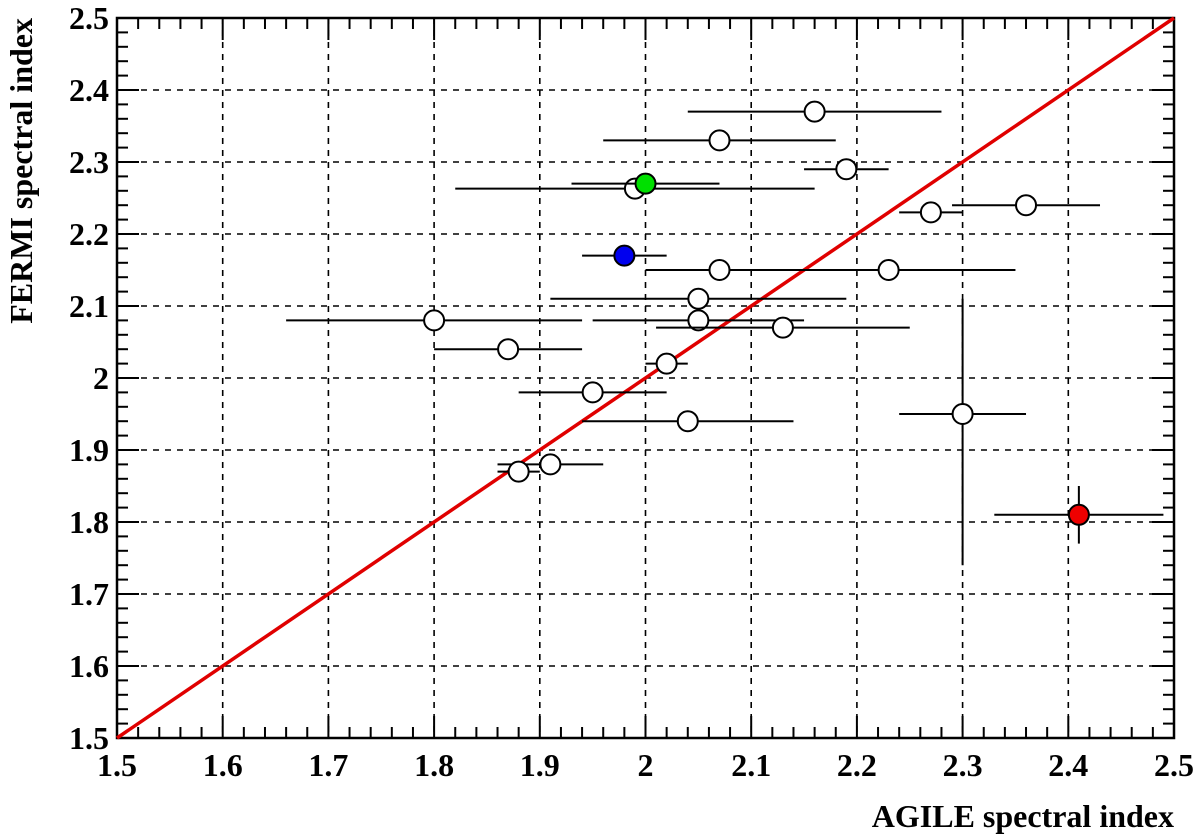 The width and height of the screenshot is (1200, 837). What do you see at coordinates (1174, 765) in the screenshot?
I see `x-tick-label: 2.5` at bounding box center [1174, 765].